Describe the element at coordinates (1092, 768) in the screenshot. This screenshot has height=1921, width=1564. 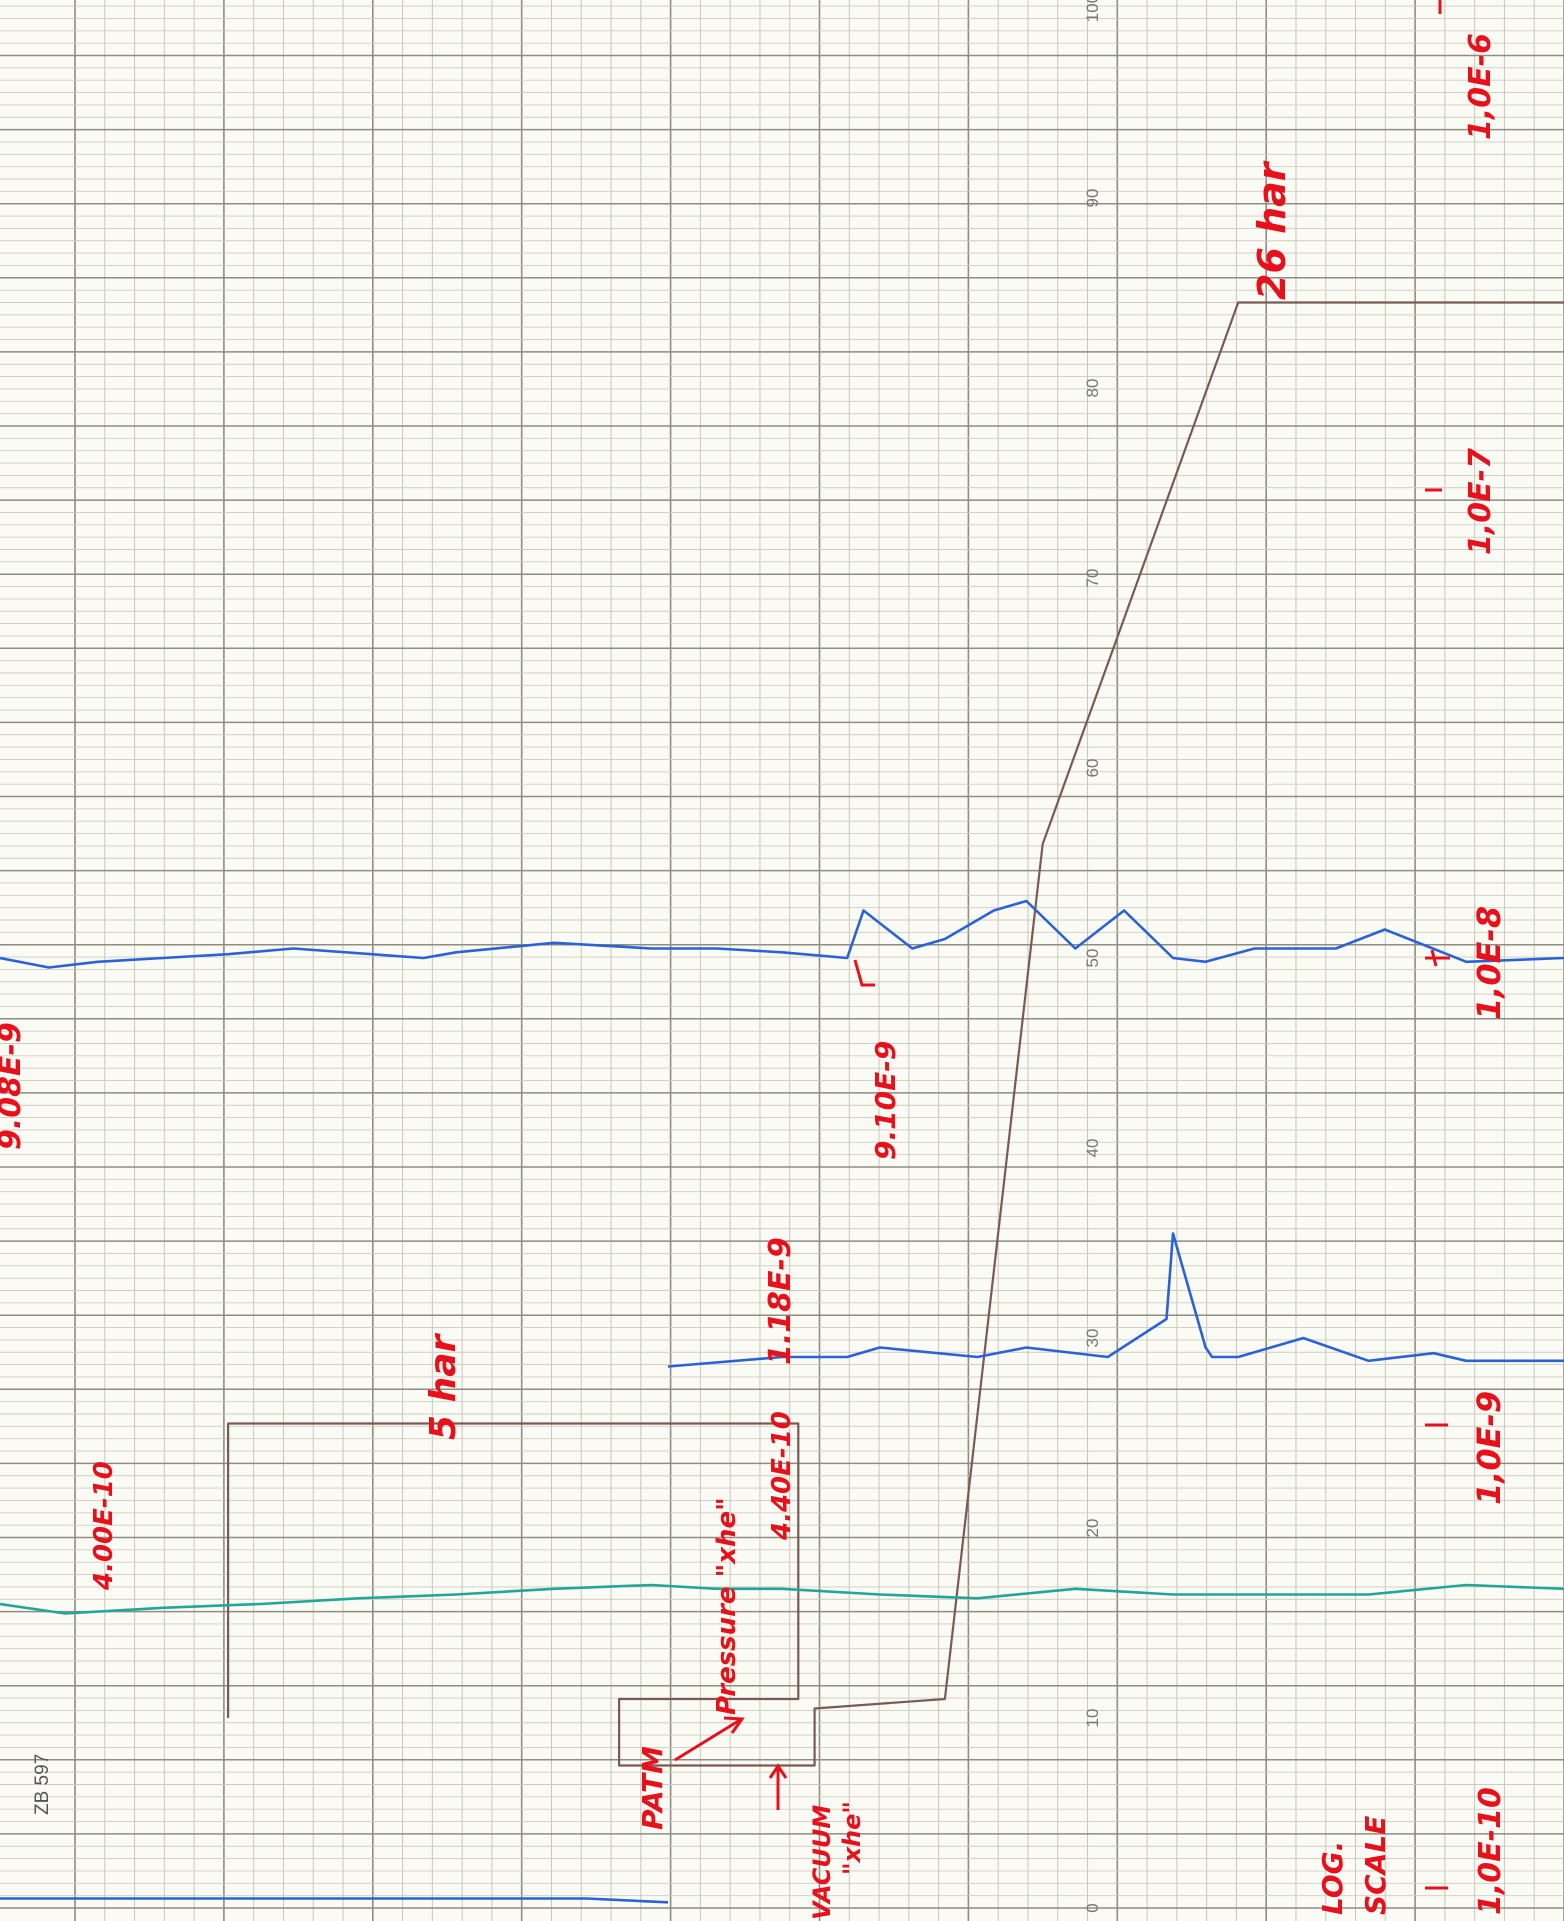
I see `value-tick-label: 60` at that location.